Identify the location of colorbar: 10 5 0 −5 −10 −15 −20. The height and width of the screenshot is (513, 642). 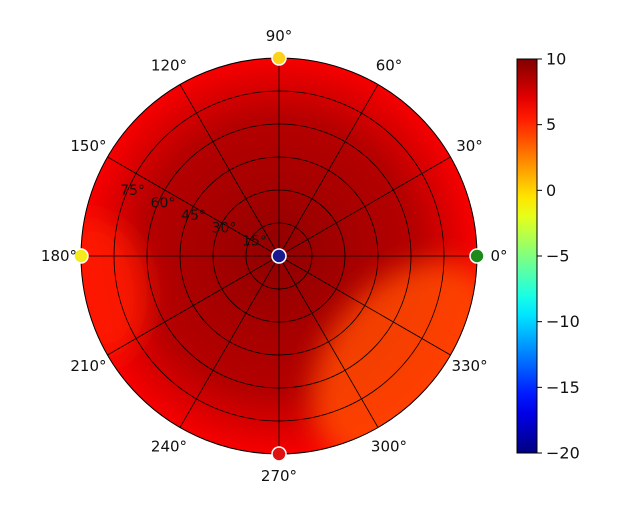
(548, 256).